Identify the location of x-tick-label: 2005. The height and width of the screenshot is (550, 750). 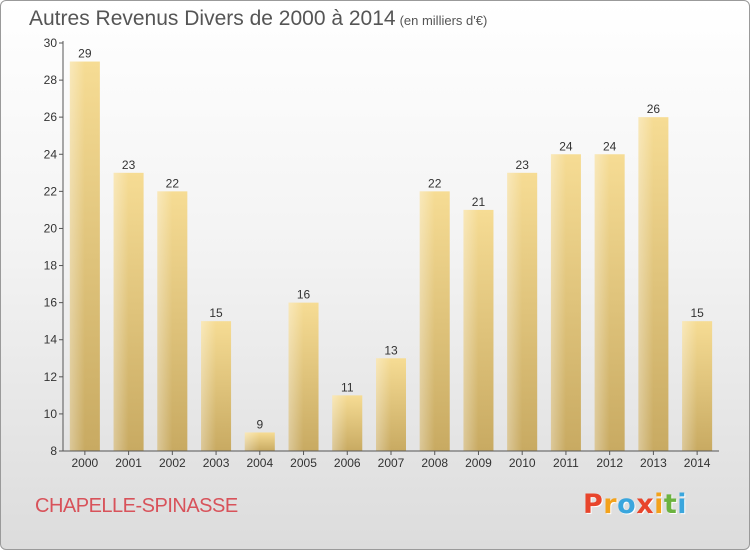
(303, 463).